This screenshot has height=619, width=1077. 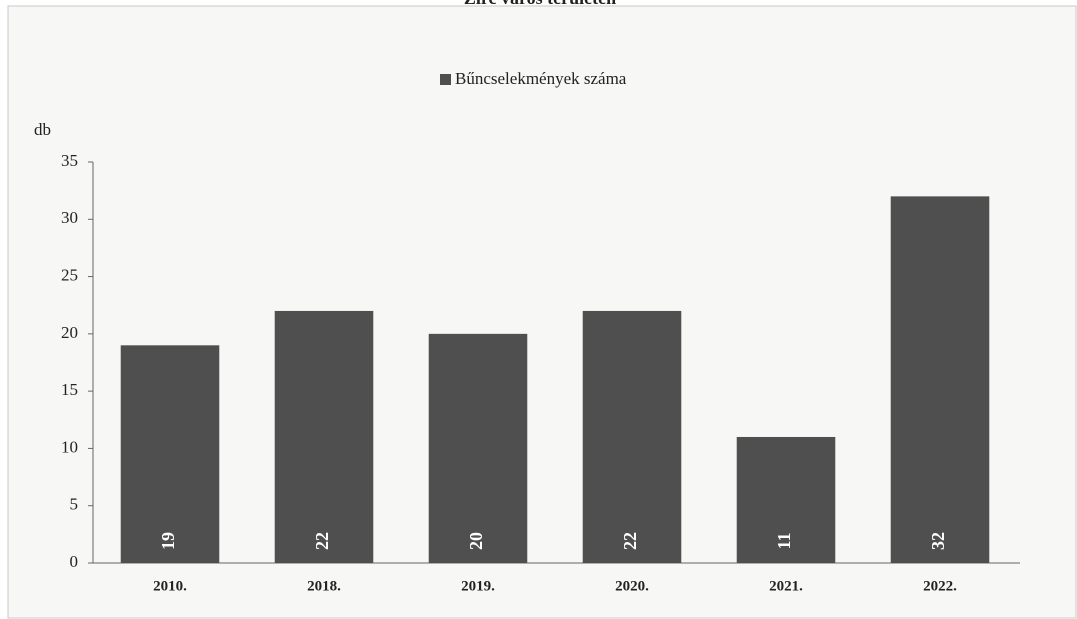 What do you see at coordinates (69, 446) in the screenshot?
I see `y-tick-label: 10` at bounding box center [69, 446].